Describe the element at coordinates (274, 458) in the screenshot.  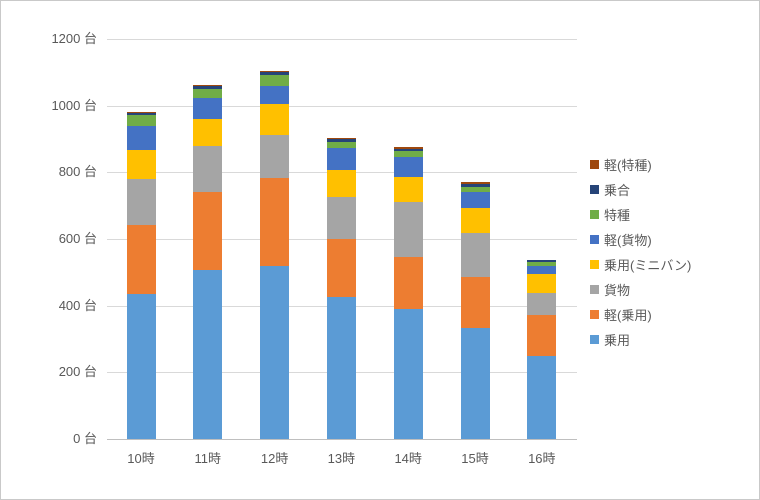
I see `x-tick-label-12時: 12時` at that location.